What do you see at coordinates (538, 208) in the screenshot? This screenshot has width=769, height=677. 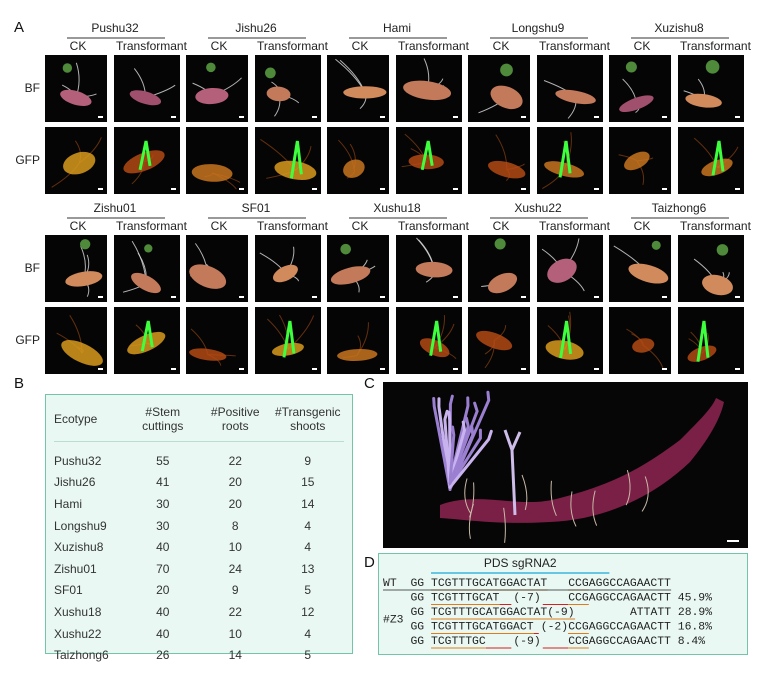 I see `group-name: Xushu22` at bounding box center [538, 208].